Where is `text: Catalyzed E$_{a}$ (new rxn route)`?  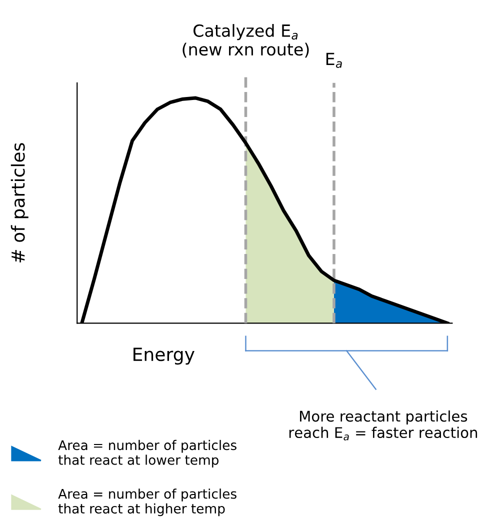 text: Catalyzed E$_{a}$ (new rxn route) is located at coordinates (245, 41).